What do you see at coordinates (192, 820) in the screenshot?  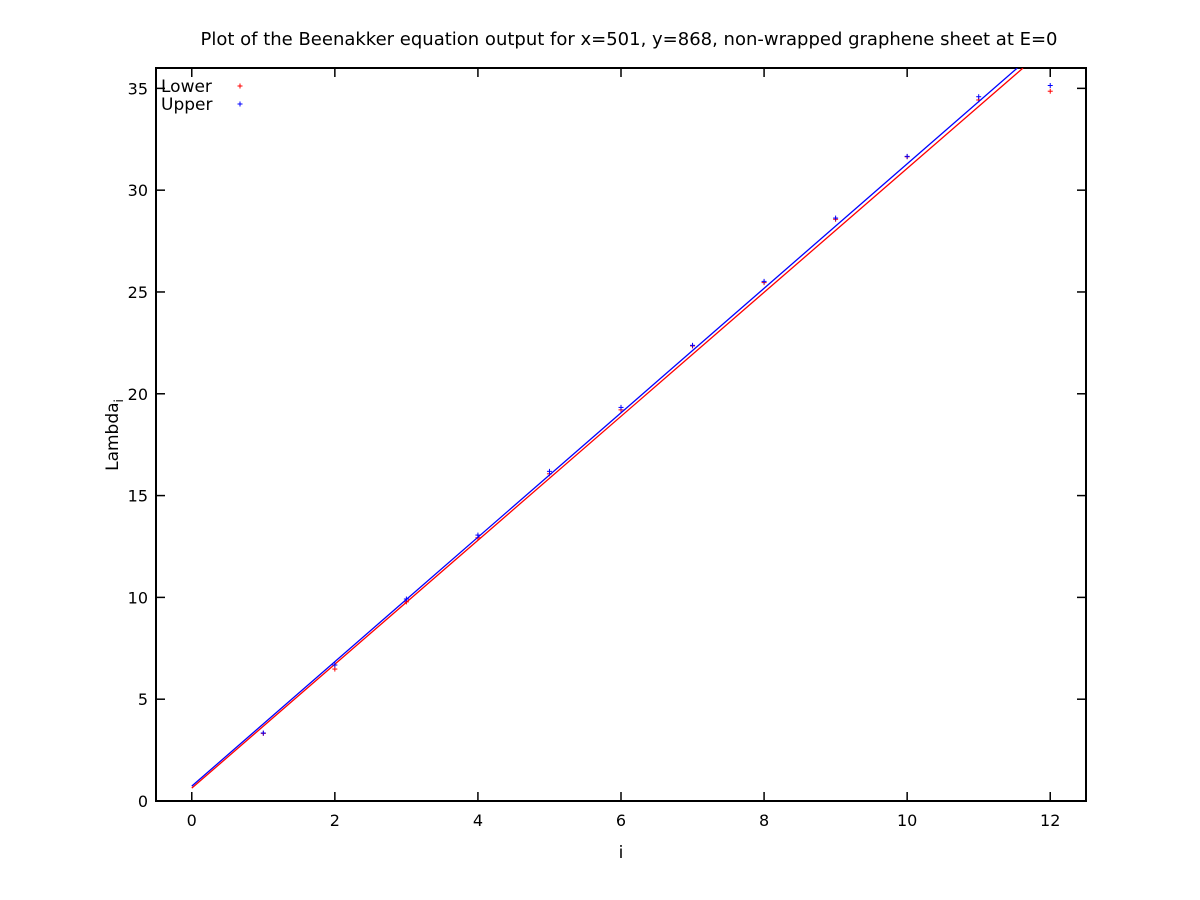 I see `x-tick-label: 0` at bounding box center [192, 820].